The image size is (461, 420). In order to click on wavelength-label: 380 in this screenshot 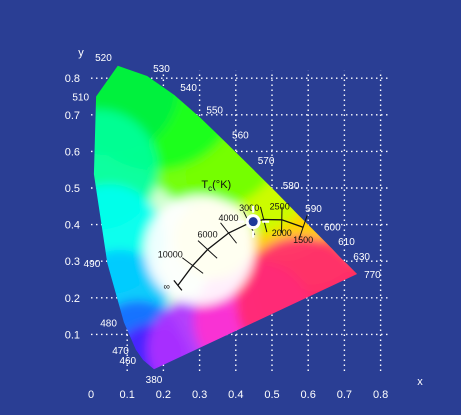, I will do `click(154, 380)`.